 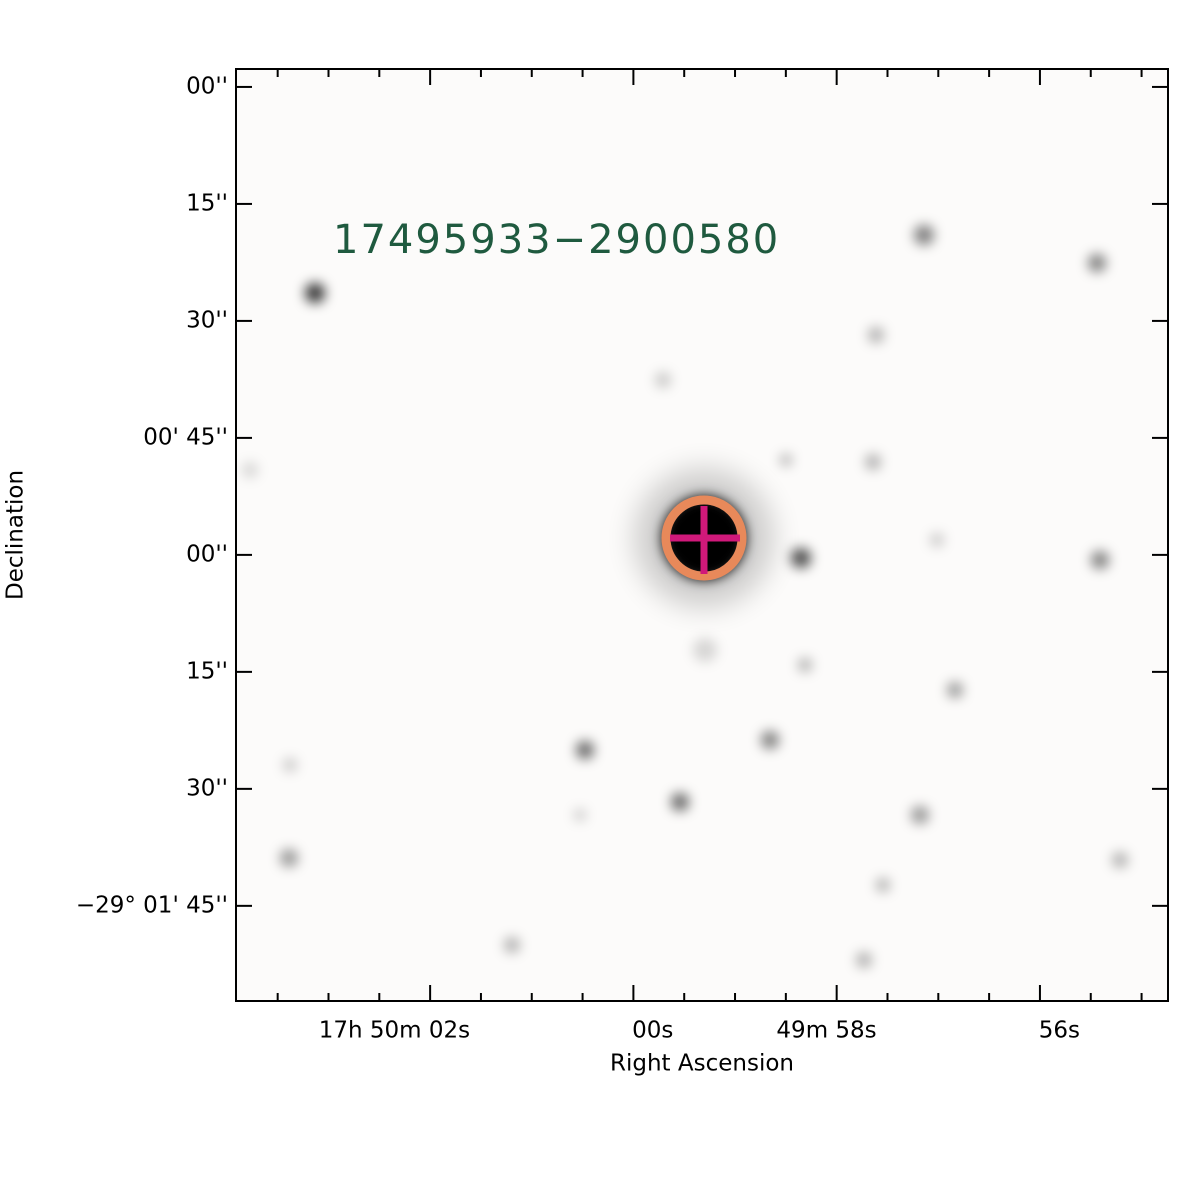 I want to click on target-marker, so click(x=704, y=538).